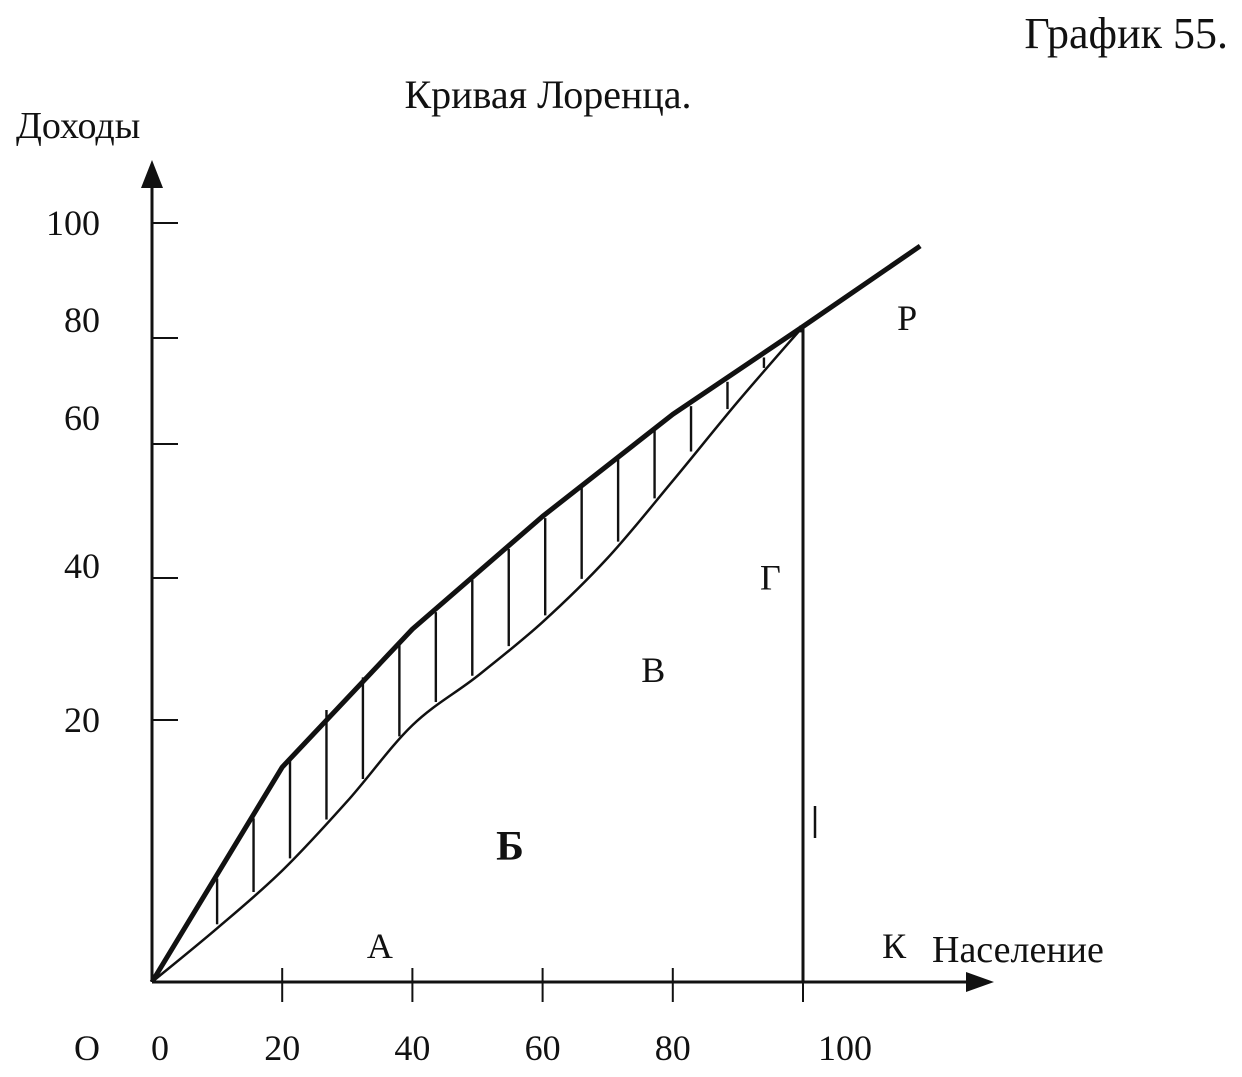  Describe the element at coordinates (980, 982) in the screenshot. I see `x-axis-arrow-icon` at that location.